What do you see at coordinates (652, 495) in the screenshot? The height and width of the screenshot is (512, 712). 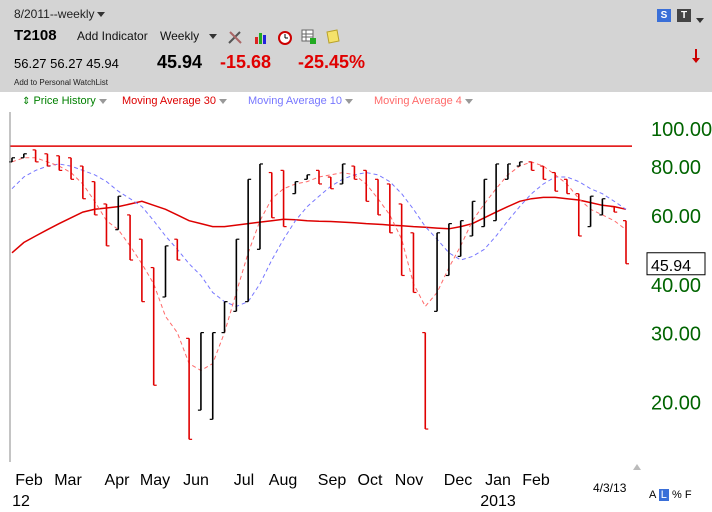 I see `scale-a: A` at bounding box center [652, 495].